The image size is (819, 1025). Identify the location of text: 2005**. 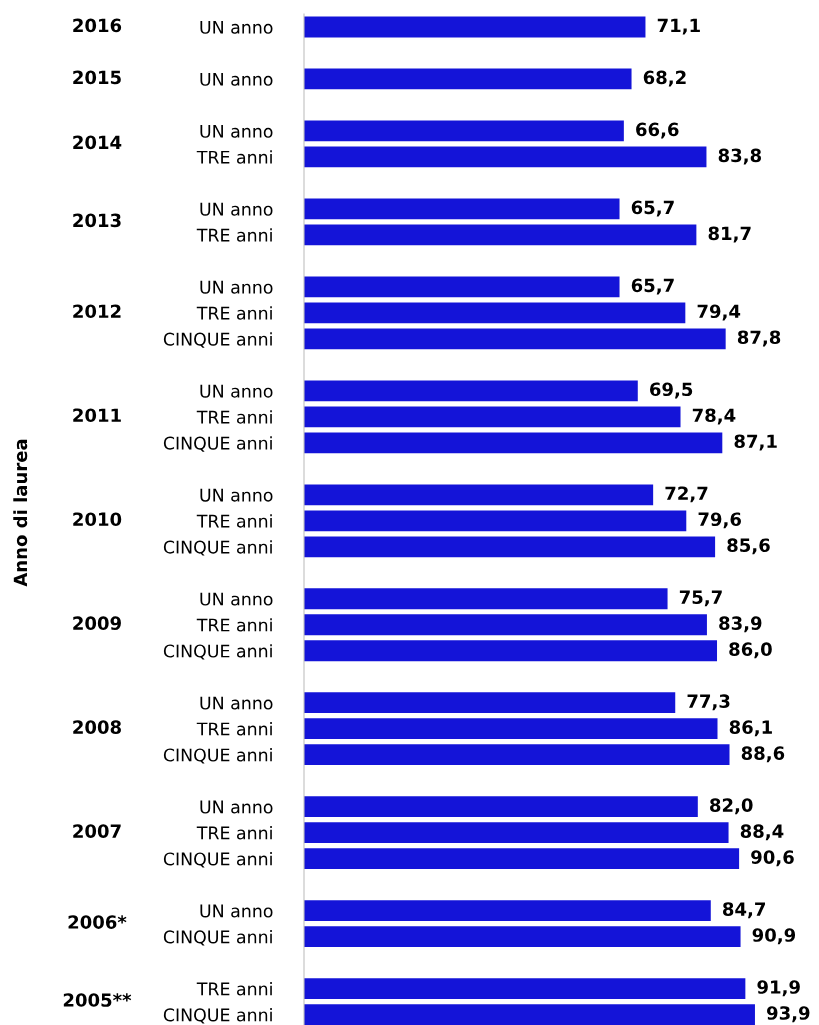
(97, 1000).